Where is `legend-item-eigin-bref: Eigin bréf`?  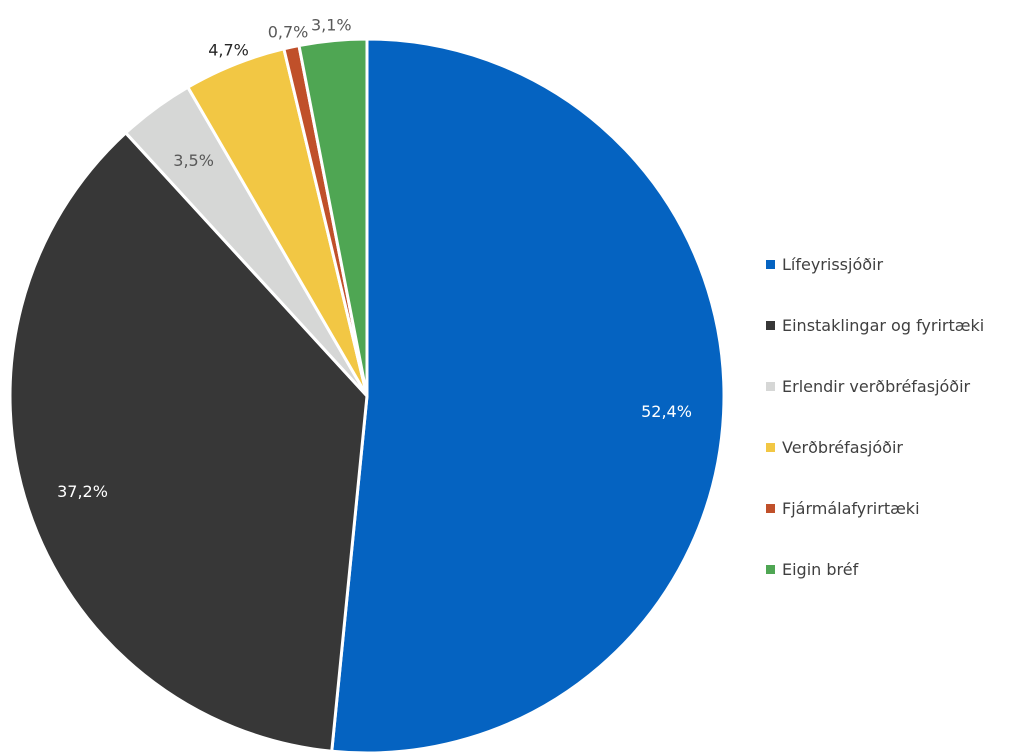 legend-item-eigin-bref: Eigin bréf is located at coordinates (898, 569).